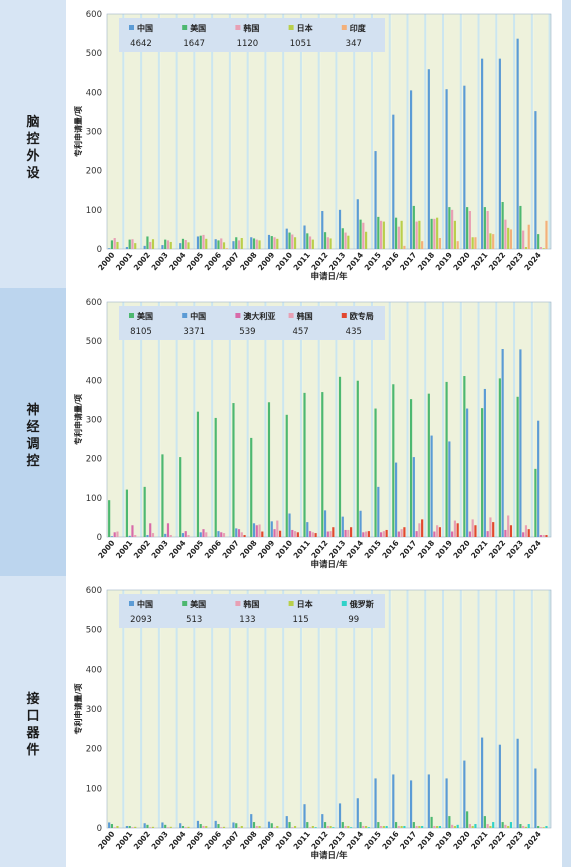 Image resolution: width=571 pixels, height=868 pixels. Describe the element at coordinates (431, 822) in the screenshot. I see `bar-美国-2018` at that location.